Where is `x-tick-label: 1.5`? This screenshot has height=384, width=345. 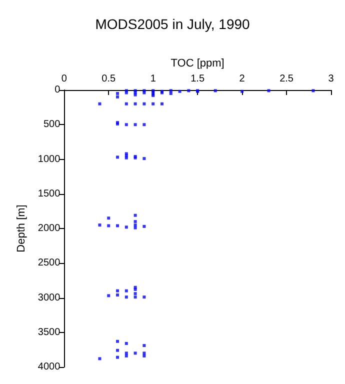
x-tick-label: 1.5 is located at coordinates (197, 79).